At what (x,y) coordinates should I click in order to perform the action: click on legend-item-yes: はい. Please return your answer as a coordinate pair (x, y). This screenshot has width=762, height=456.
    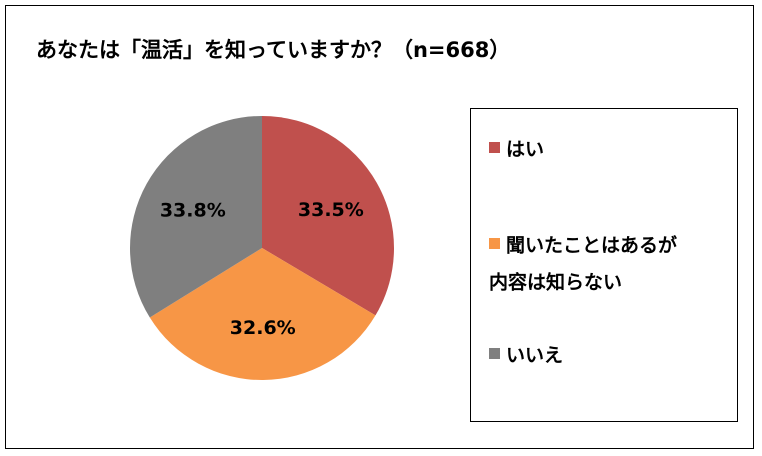
    Looking at the image, I should click on (516, 149).